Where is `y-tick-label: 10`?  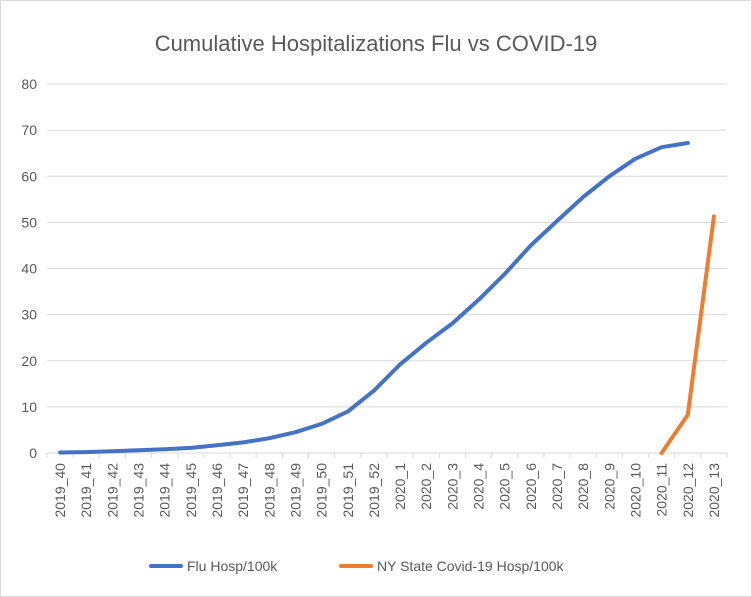 y-tick-label: 10 is located at coordinates (29, 407).